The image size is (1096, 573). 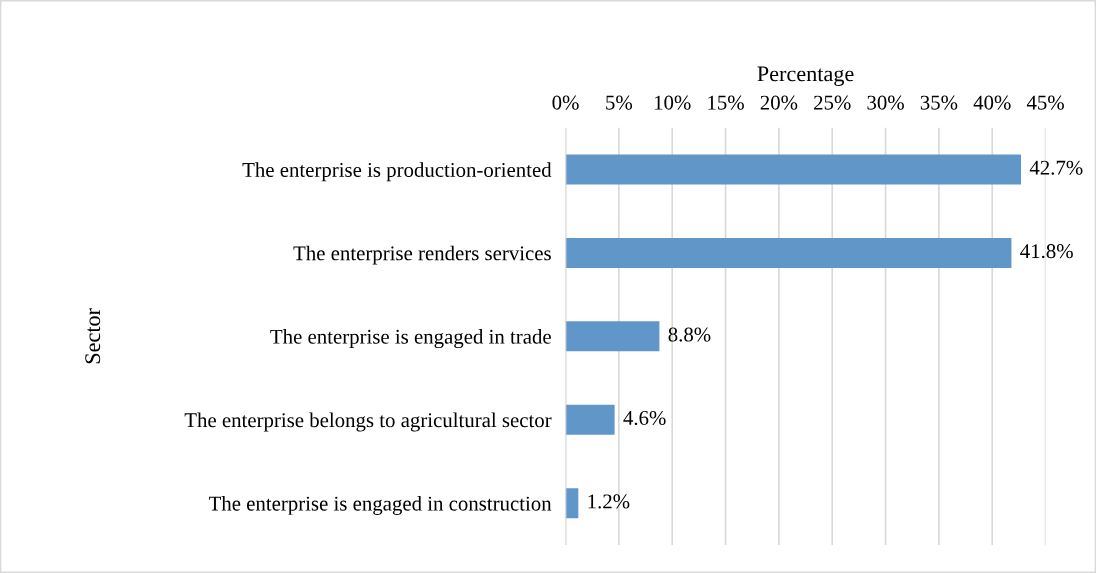 What do you see at coordinates (1045, 102) in the screenshot?
I see `x-tick-label: 45%` at bounding box center [1045, 102].